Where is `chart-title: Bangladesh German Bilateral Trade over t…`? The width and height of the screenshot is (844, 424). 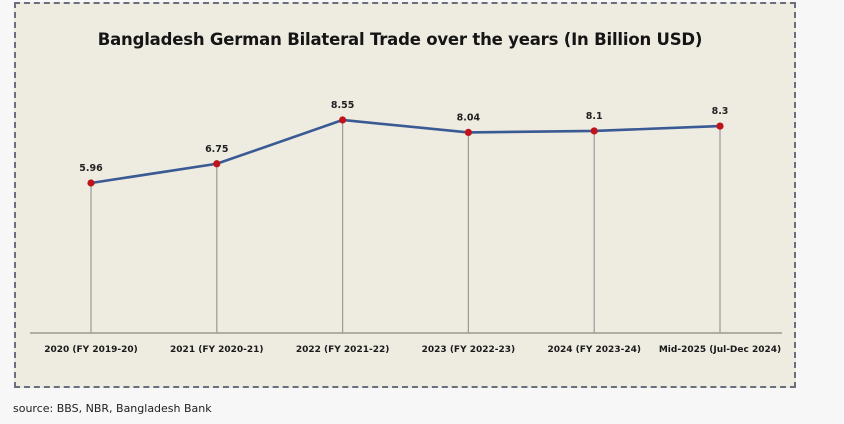 chart-title: Bangladesh German Bilateral Trade over t… is located at coordinates (400, 39).